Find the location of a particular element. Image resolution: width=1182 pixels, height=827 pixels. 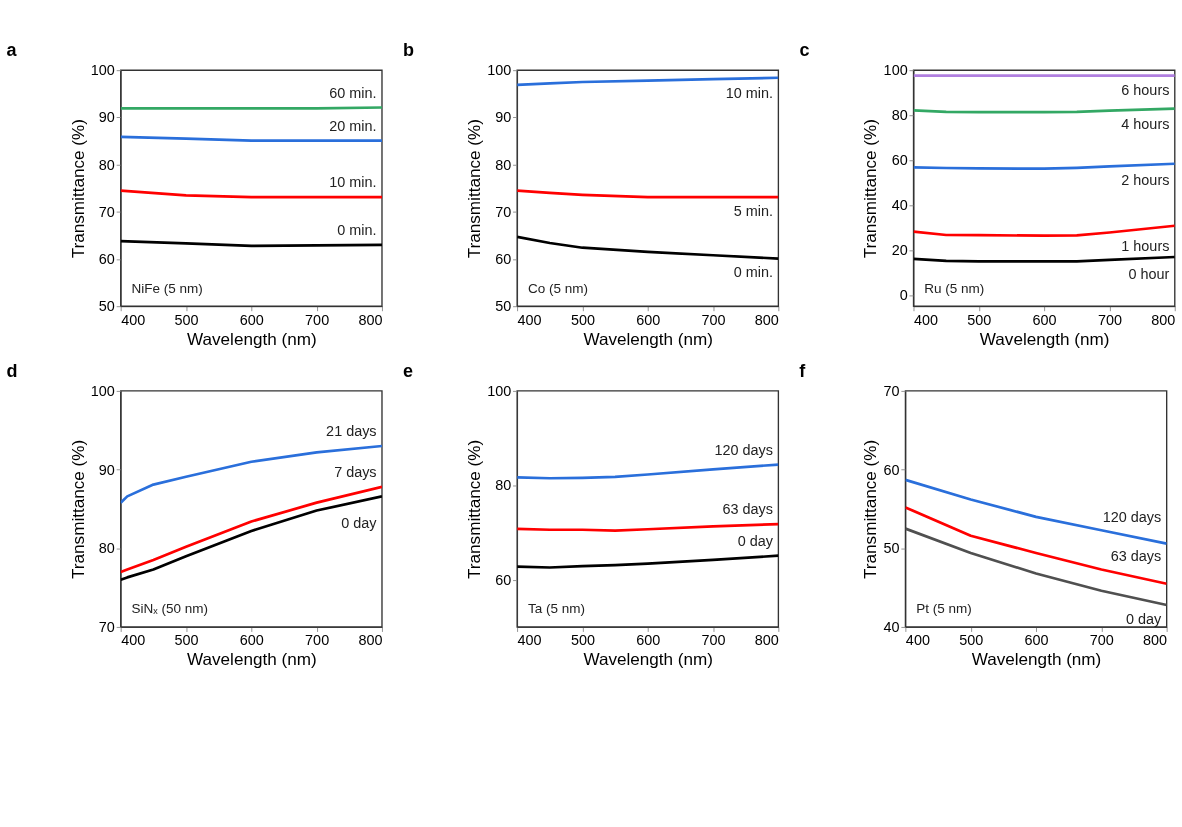

series-label: 6 hours is located at coordinates (1145, 89).